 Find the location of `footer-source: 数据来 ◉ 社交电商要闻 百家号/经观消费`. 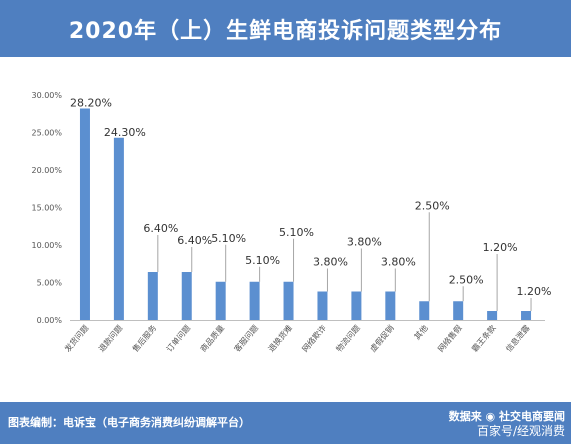

footer-source: 数据来 ◉ 社交电商要闻 百家号/经观消费 is located at coordinates (507, 424).